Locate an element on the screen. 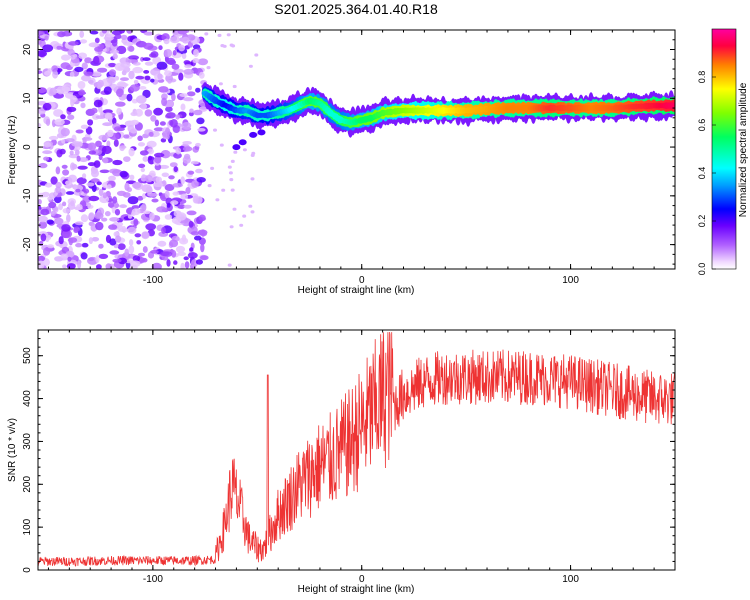 Image resolution: width=750 pixels, height=600 pixels. heatmap-ridge-cell is located at coordinates (672, 105).